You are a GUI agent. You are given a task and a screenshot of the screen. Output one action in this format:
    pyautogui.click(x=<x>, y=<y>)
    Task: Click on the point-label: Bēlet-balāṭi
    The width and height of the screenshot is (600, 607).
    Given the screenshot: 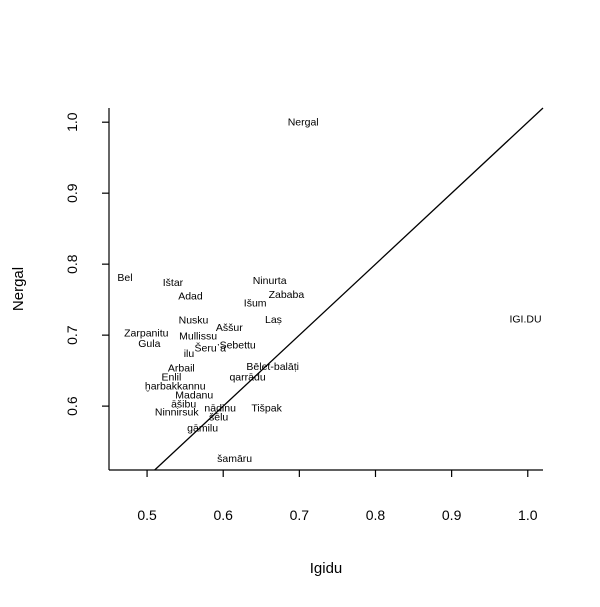 What is the action you would take?
    pyautogui.click(x=272, y=367)
    